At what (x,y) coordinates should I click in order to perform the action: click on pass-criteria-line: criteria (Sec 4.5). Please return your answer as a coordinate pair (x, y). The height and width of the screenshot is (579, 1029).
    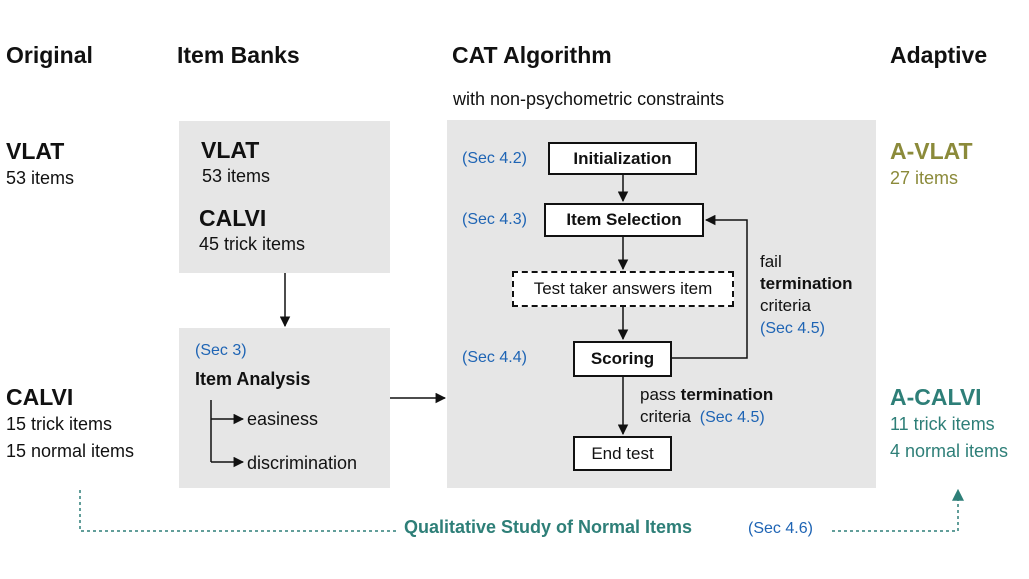
    Looking at the image, I should click on (702, 417).